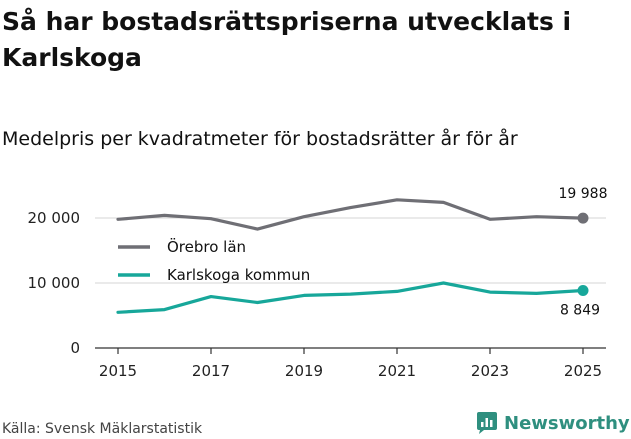 This screenshot has height=439, width=631. Describe the element at coordinates (580, 310) in the screenshot. I see `end-value-label: 8 849` at that location.